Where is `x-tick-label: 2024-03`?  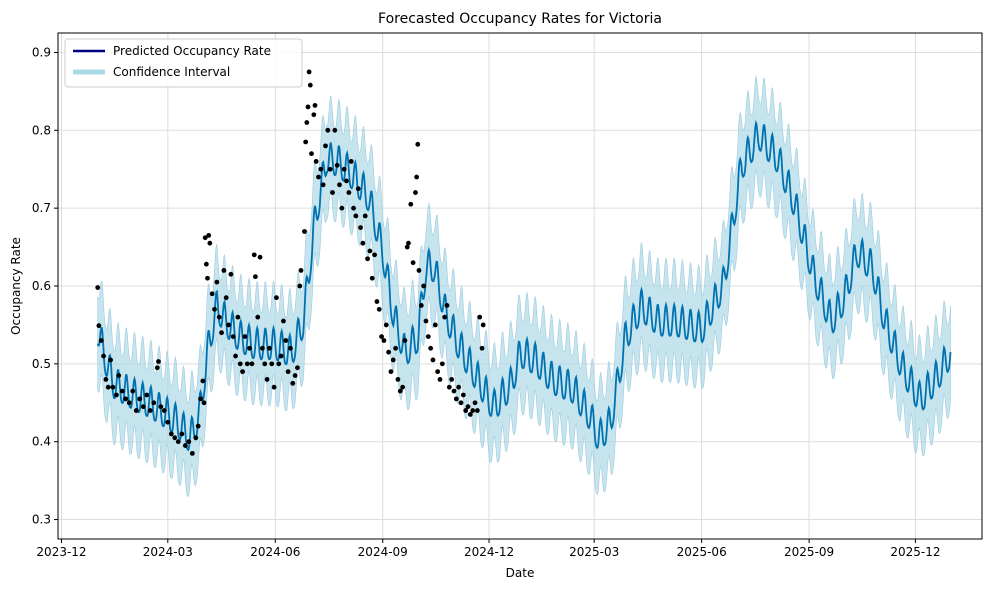 x-tick-label: 2024-03 is located at coordinates (168, 552).